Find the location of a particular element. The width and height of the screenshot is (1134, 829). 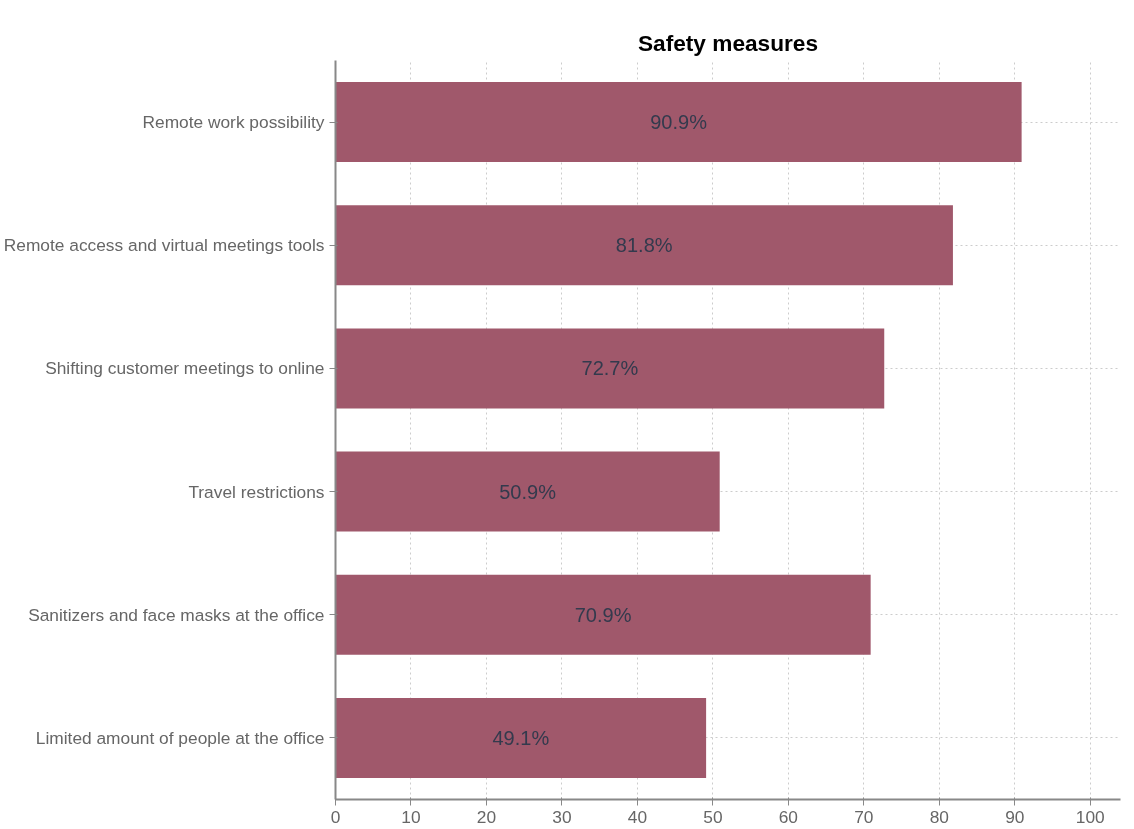

data-label: 50.9% is located at coordinates (528, 491).